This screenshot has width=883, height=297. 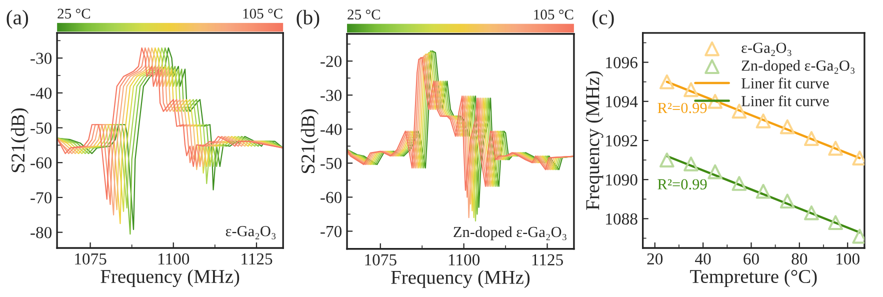 What do you see at coordinates (17, 19) in the screenshot?
I see `chart-title: (a)` at bounding box center [17, 19].